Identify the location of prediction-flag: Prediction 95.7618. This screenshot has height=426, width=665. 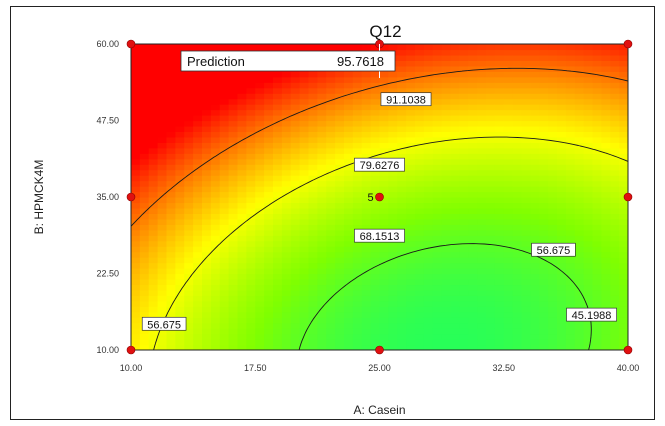
(288, 61).